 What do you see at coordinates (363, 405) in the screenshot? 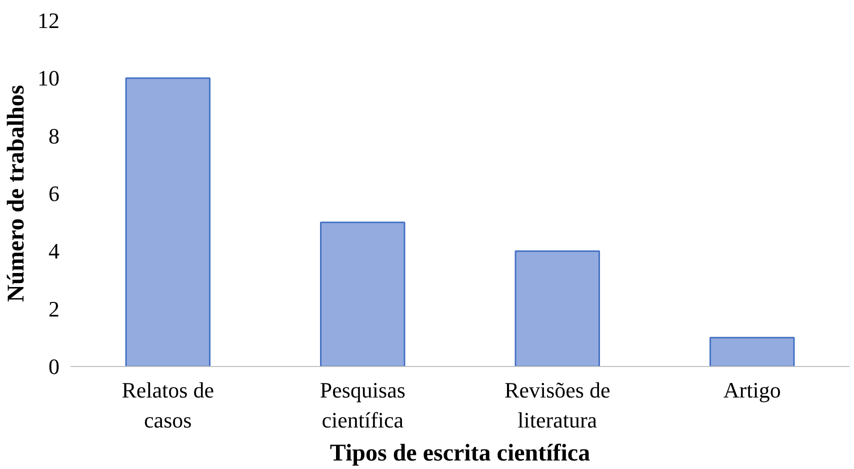
I see `x-tick-label: Pesquisas científica` at bounding box center [363, 405].